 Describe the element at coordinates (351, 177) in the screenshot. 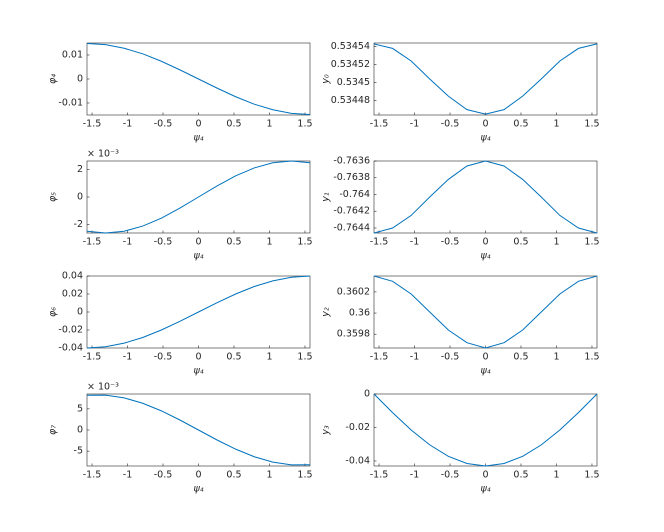

I see `y-tick-label: -0.7638` at that location.